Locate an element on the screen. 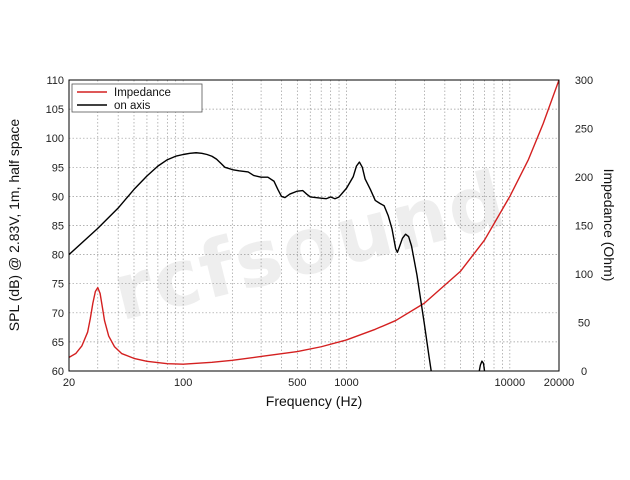 The height and width of the screenshot is (480, 630). y2-tick-label: 50 is located at coordinates (584, 324).